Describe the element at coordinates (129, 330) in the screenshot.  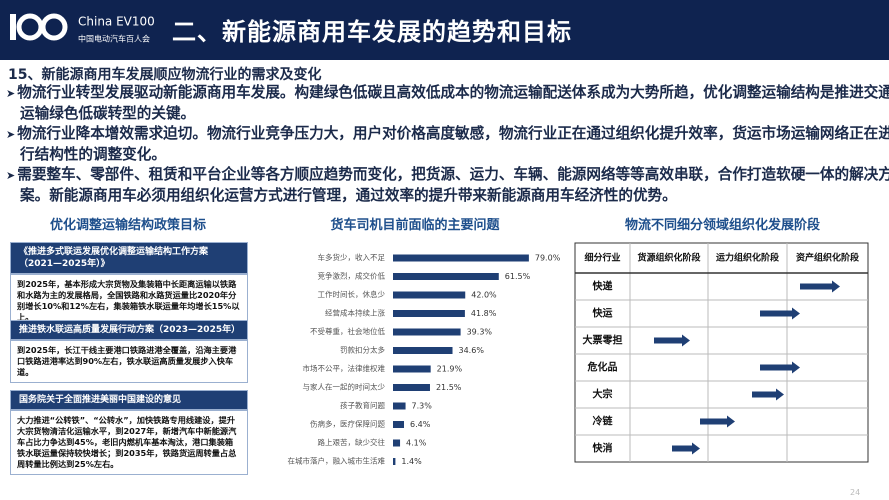
I see `policy-heading: 推进铁水联运高质量发展行动方案（2023—2025年）` at that location.